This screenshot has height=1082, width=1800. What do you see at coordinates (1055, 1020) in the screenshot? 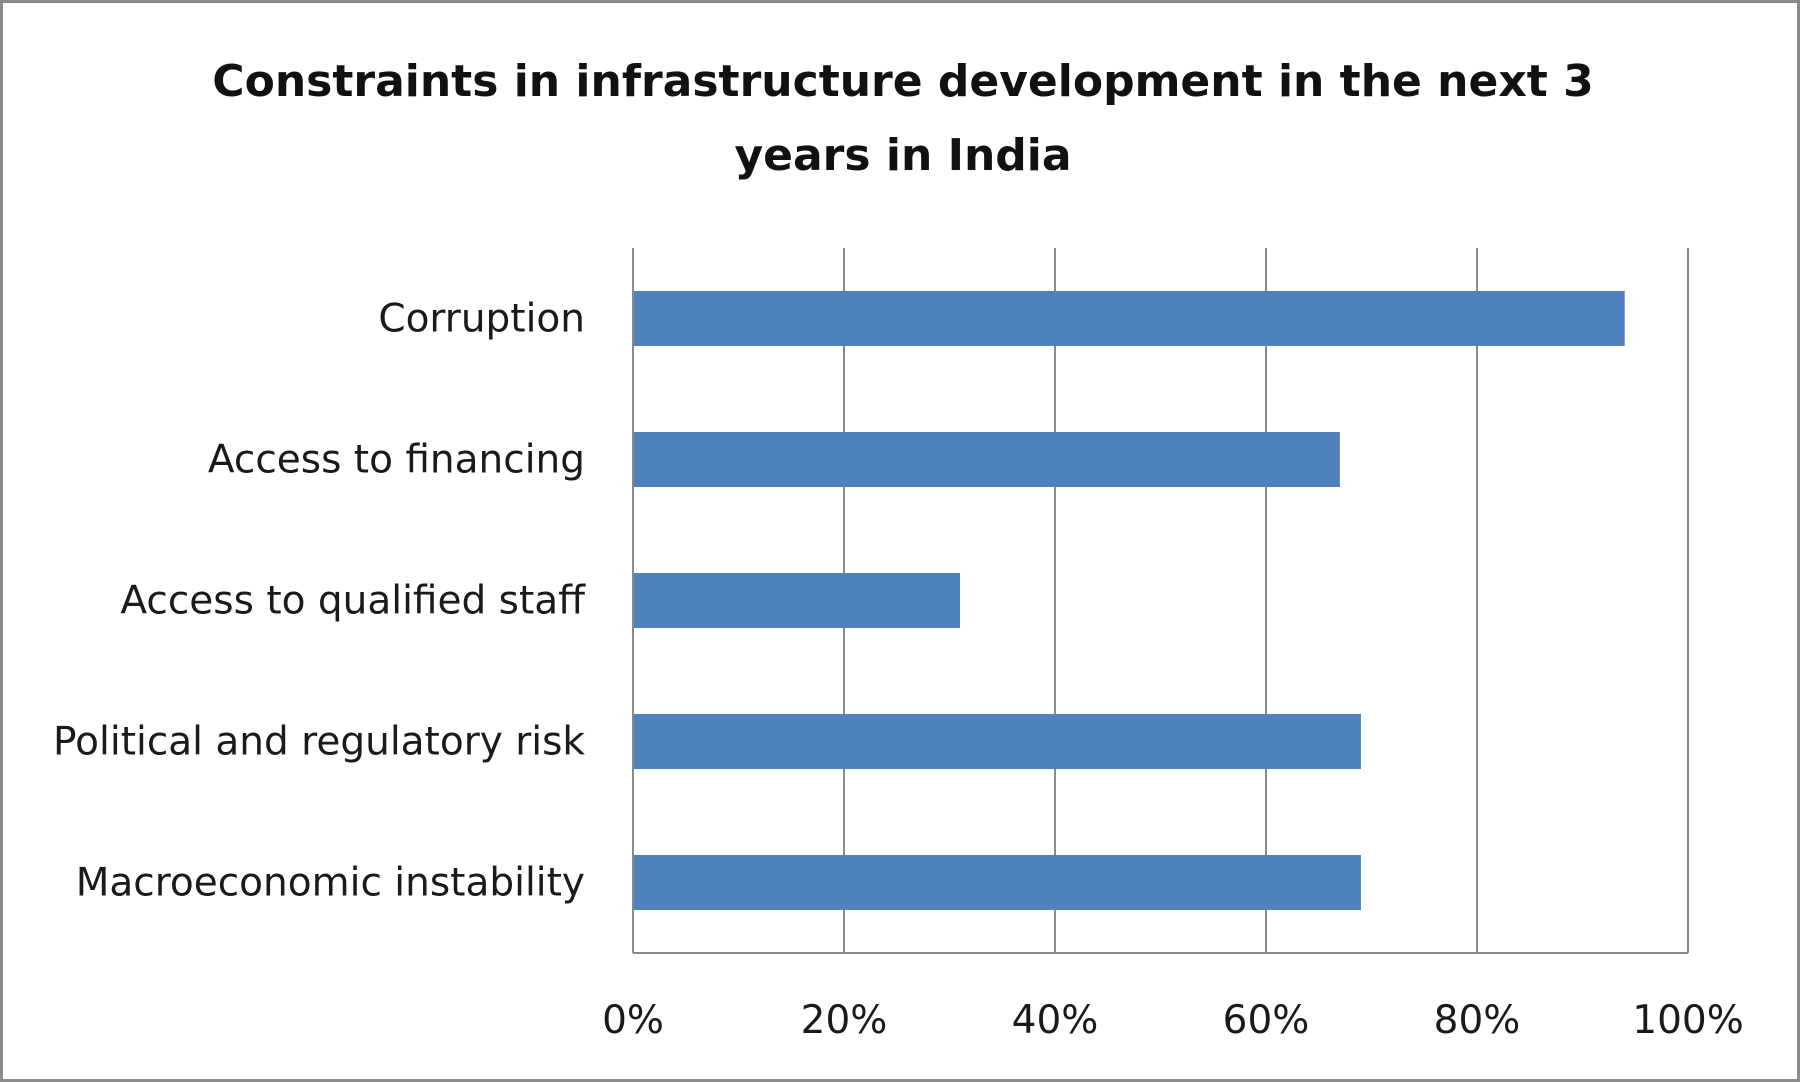
I see `x-tick-label: 40%` at bounding box center [1055, 1020].